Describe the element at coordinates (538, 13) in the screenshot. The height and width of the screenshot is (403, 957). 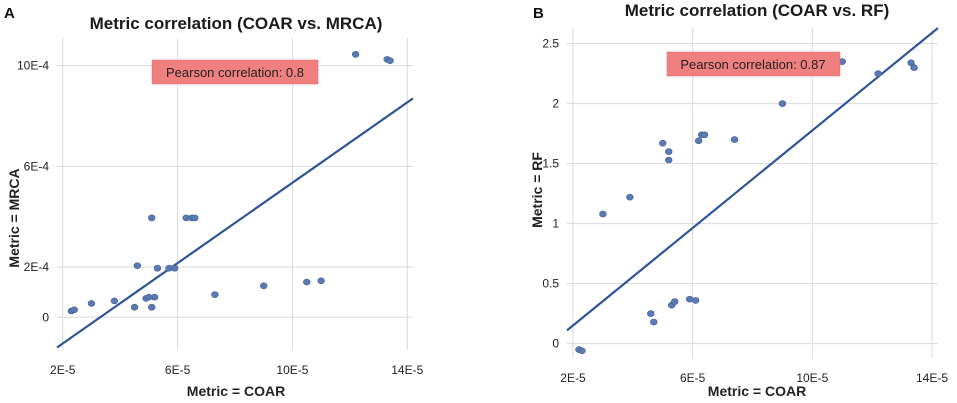
I see `panel-letter-b: B` at that location.